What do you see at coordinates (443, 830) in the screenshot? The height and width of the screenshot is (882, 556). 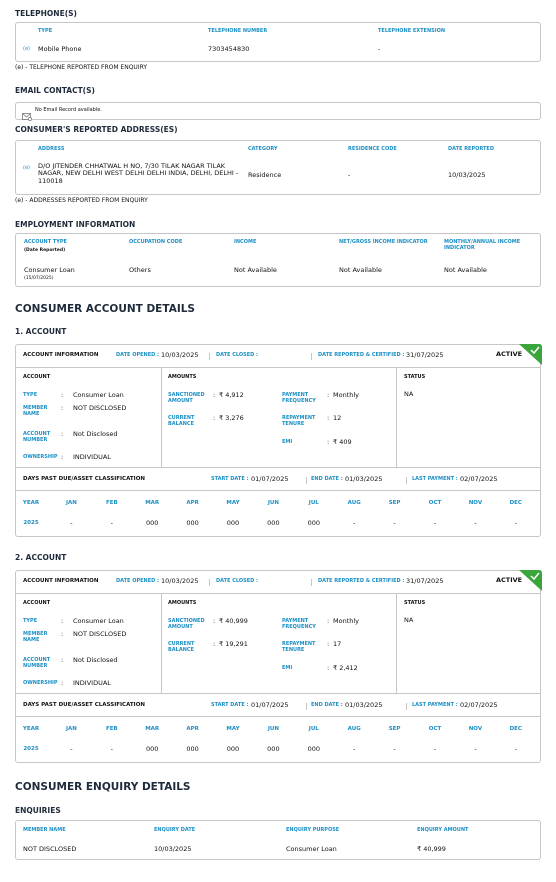 I see `column-header: ENQUIRY AMOUNT` at bounding box center [443, 830].